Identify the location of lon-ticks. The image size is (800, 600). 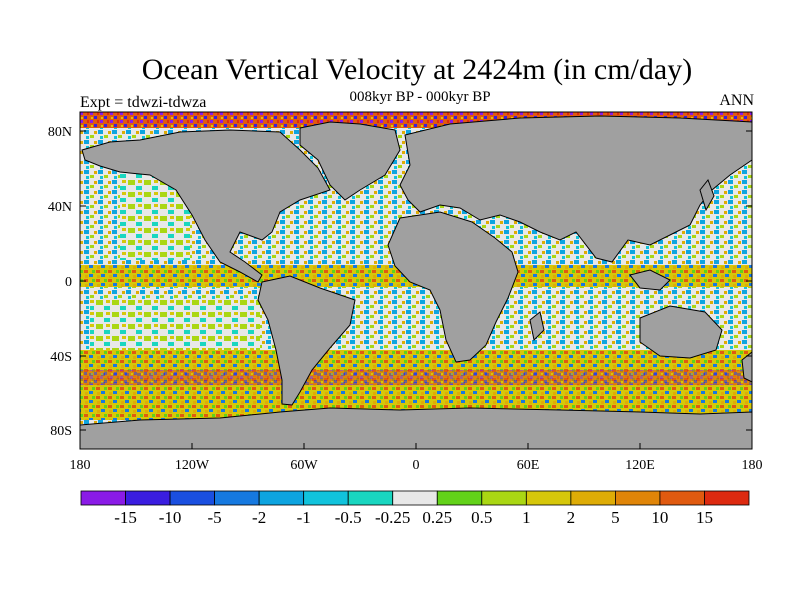
(416, 446).